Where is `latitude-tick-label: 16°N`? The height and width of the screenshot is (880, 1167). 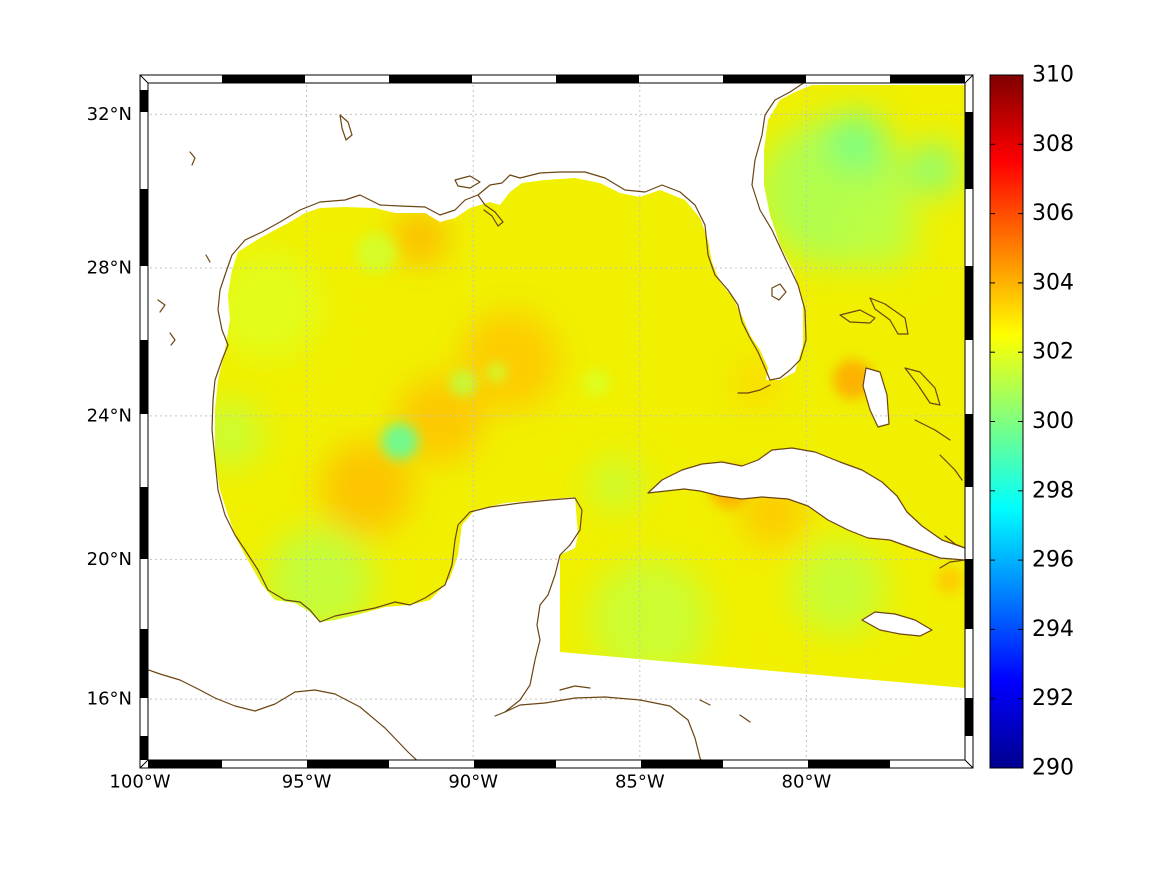
latitude-tick-label: 16°N is located at coordinates (109, 699).